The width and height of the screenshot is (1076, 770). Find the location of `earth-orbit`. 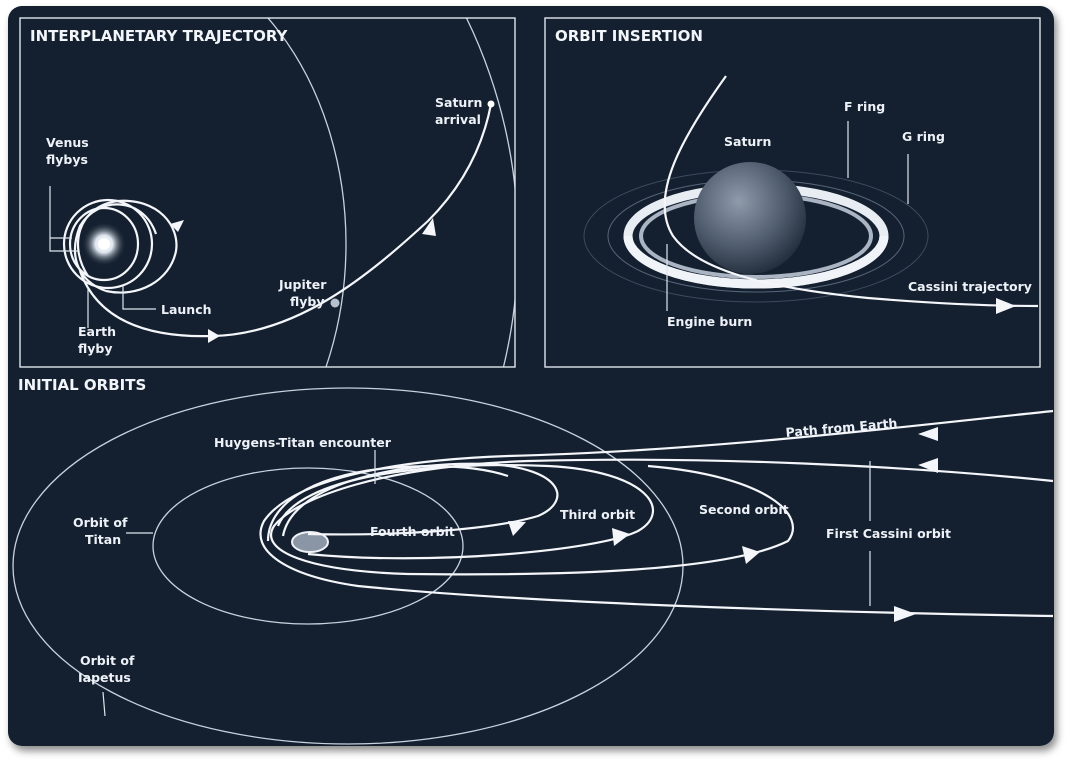

earth-orbit is located at coordinates (108, 244).